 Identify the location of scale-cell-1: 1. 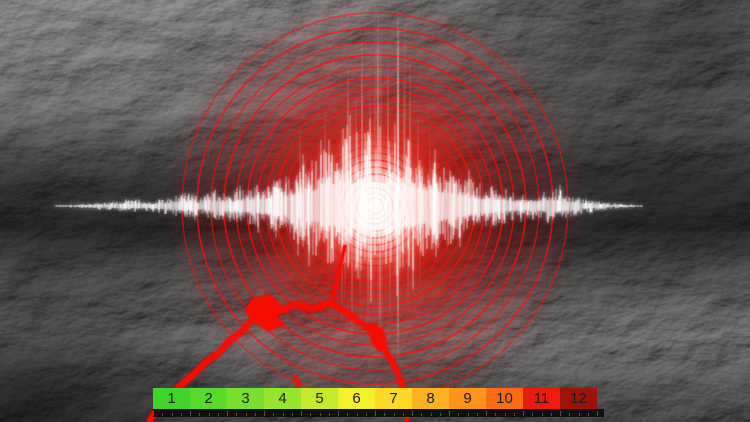
(171, 398).